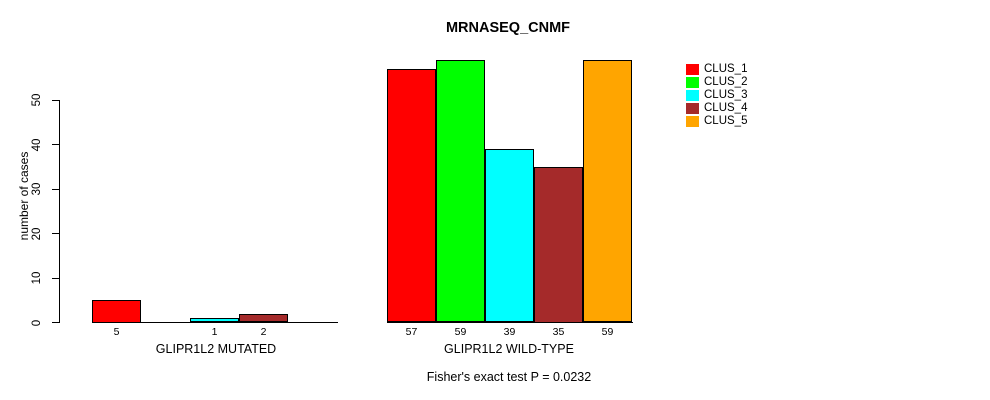 This screenshot has height=400, width=990. Describe the element at coordinates (216, 349) in the screenshot. I see `group-label-mutated: GLIPR1L2 MUTATED` at that location.